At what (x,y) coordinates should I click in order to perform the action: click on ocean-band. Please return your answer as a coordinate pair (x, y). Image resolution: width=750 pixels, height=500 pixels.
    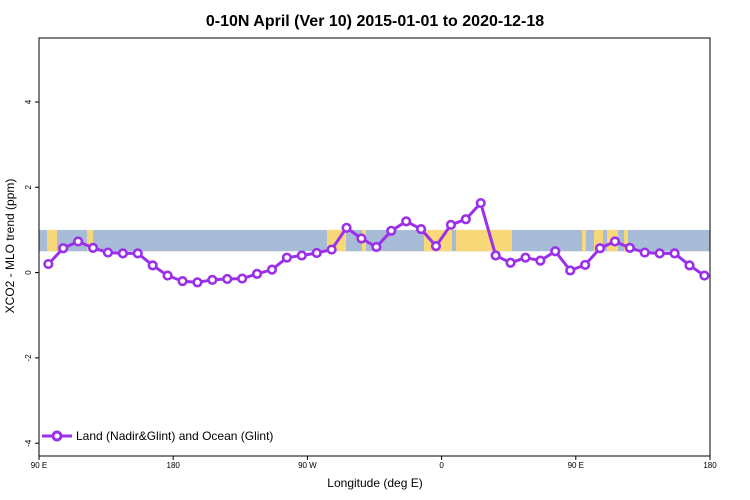
    Looking at the image, I should click on (374, 240).